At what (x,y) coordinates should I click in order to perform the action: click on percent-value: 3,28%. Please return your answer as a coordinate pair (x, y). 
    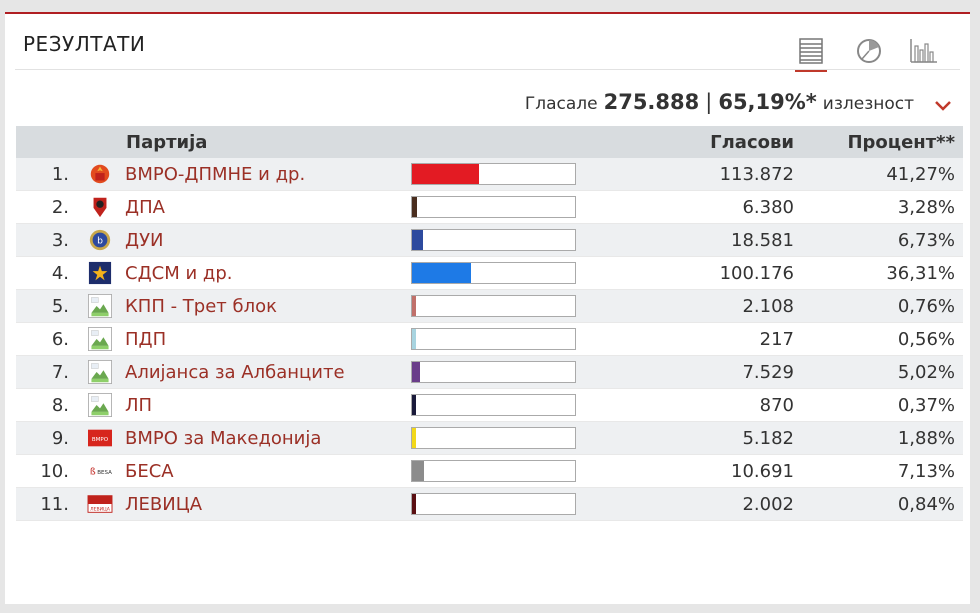
    Looking at the image, I should click on (878, 207).